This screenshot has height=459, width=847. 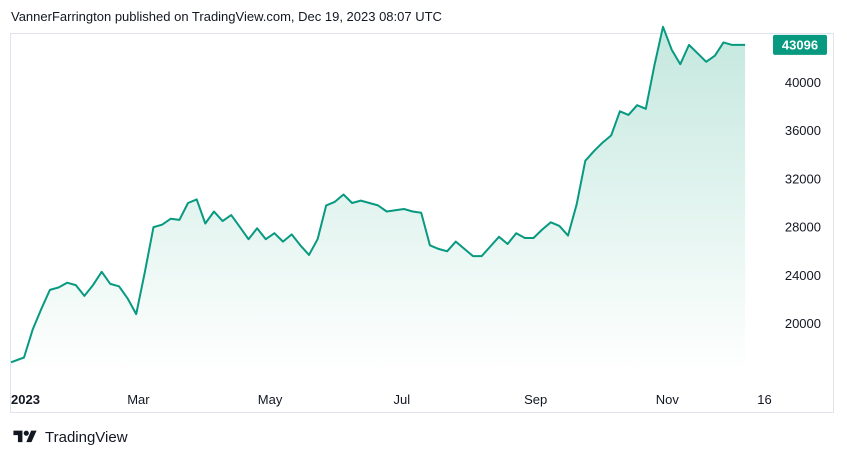 What do you see at coordinates (138, 399) in the screenshot?
I see `x-tick-label: Mar` at bounding box center [138, 399].